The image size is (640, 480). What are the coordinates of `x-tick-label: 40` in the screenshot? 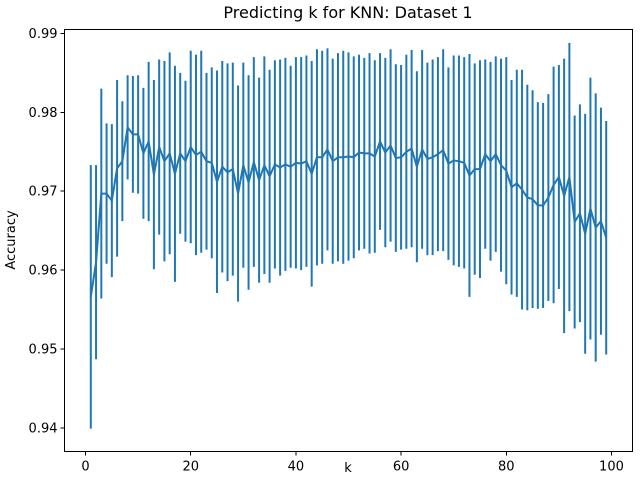 It's located at (296, 467).